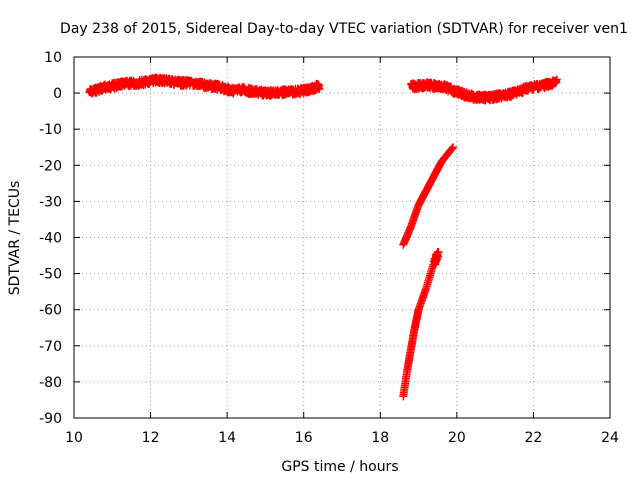 Image resolution: width=640 pixels, height=480 pixels. What do you see at coordinates (50, 202) in the screenshot?
I see `y-tick-label: -30` at bounding box center [50, 202].